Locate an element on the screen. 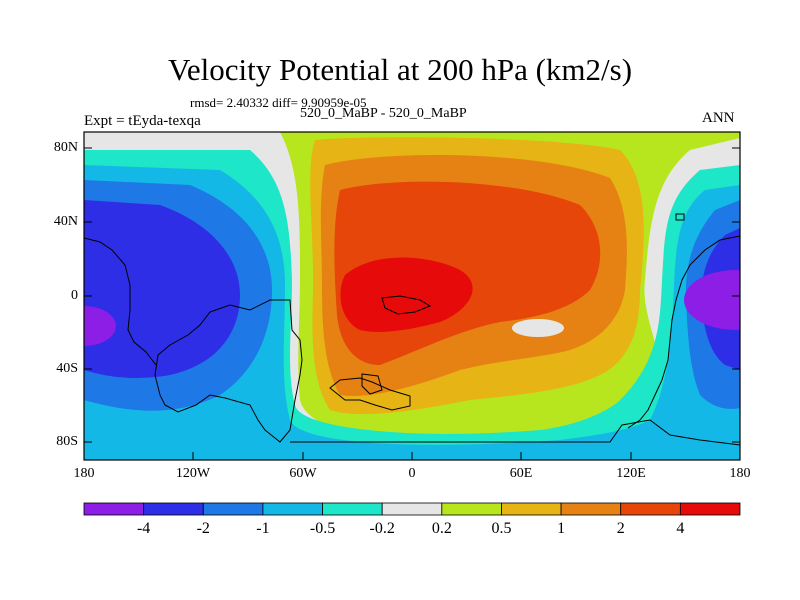 The image size is (800, 600). colorbar-label-4: -0.2 is located at coordinates (382, 528).